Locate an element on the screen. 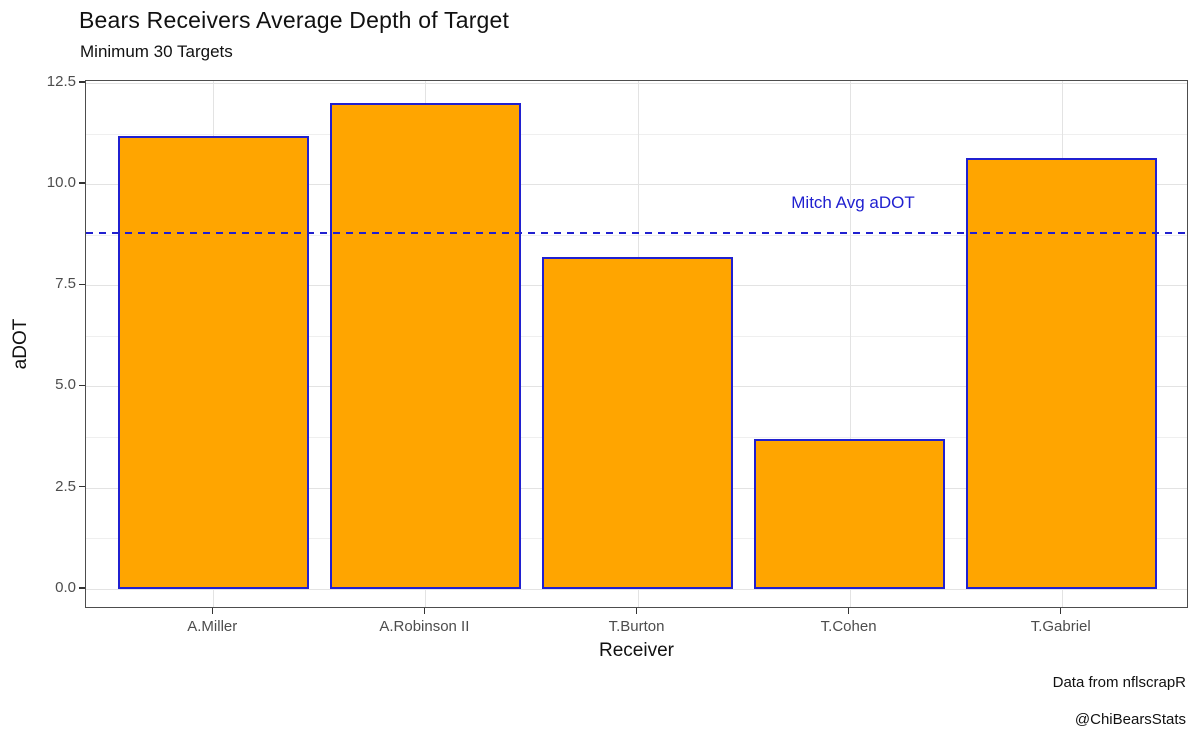  y-axis-tick-label: 0.0 is located at coordinates (65, 587).